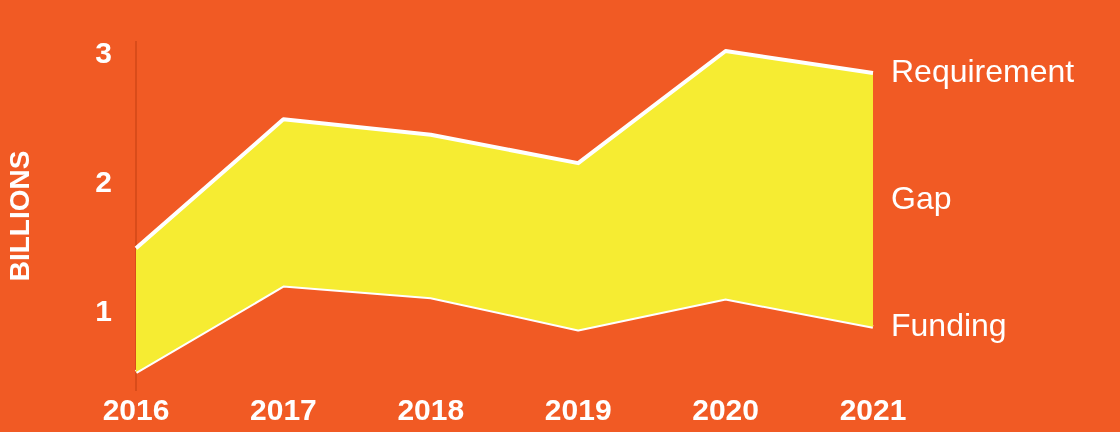  What do you see at coordinates (431, 410) in the screenshot?
I see `x-tick-label: 2018` at bounding box center [431, 410].